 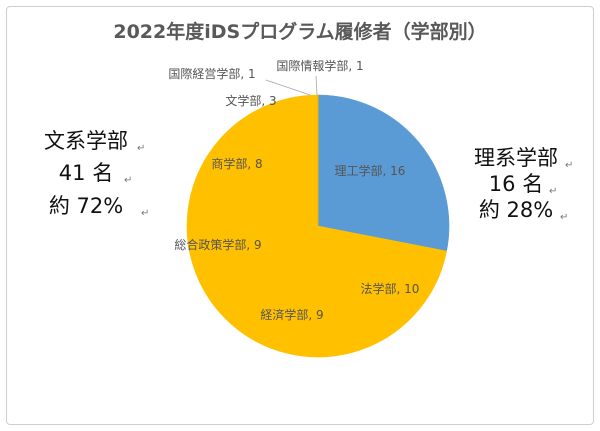 I want to click on humanities-annotation: 文系学部 ↵ 41 名 ↵ 約 72% ↵, so click(x=96, y=174).